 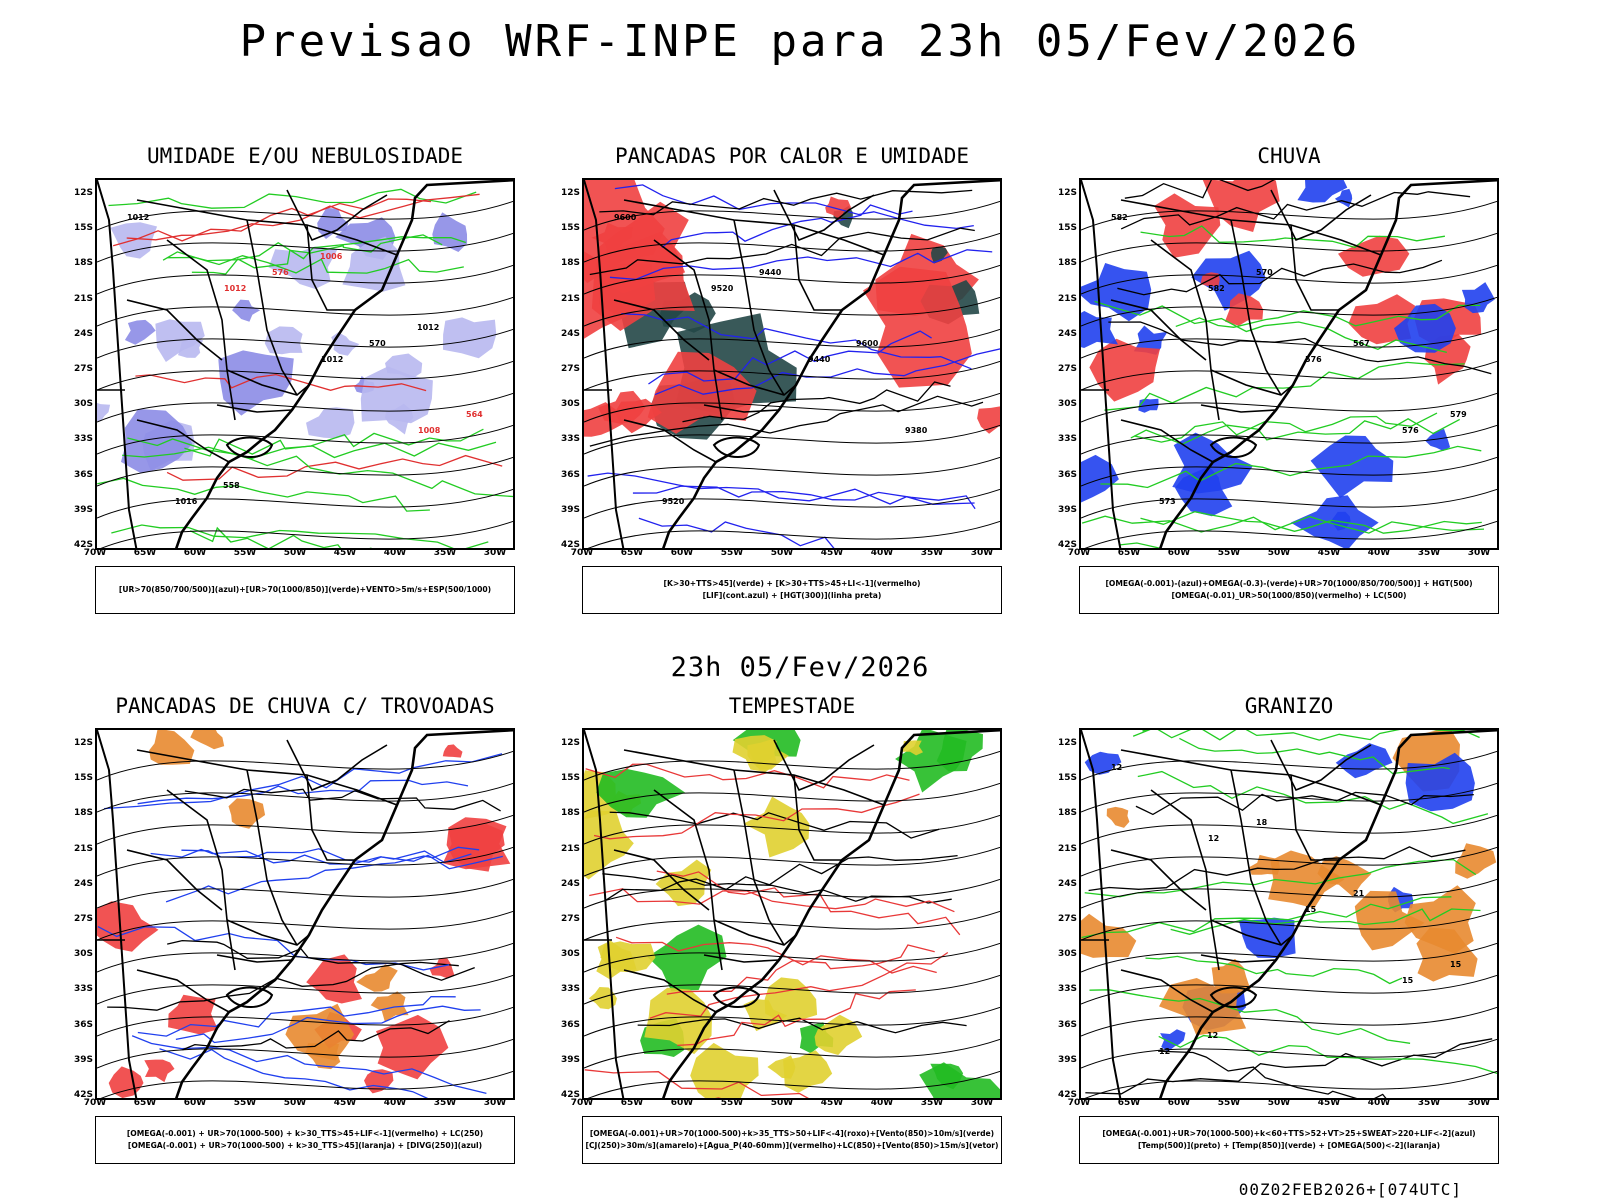 I want to click on lon-tick-label: 55W, so click(x=1229, y=553).